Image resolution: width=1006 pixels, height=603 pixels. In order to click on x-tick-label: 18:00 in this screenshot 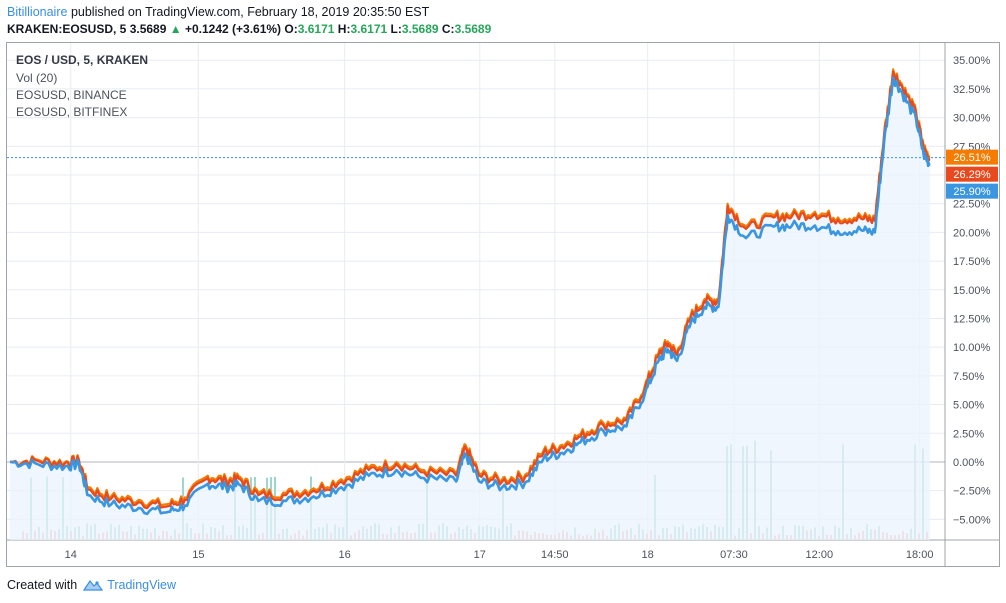, I will do `click(920, 555)`.